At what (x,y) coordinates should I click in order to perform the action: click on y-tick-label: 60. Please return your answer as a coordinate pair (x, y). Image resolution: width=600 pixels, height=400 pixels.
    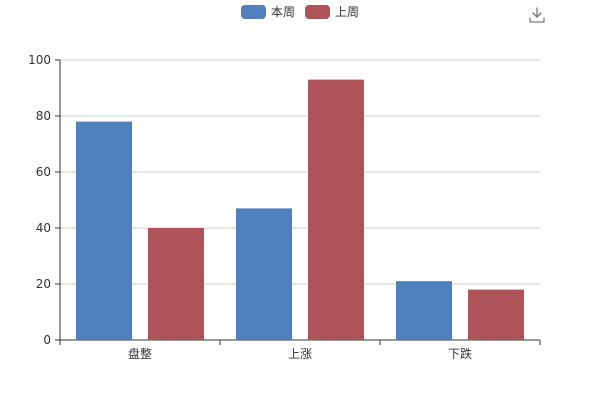
    Looking at the image, I should click on (43, 172).